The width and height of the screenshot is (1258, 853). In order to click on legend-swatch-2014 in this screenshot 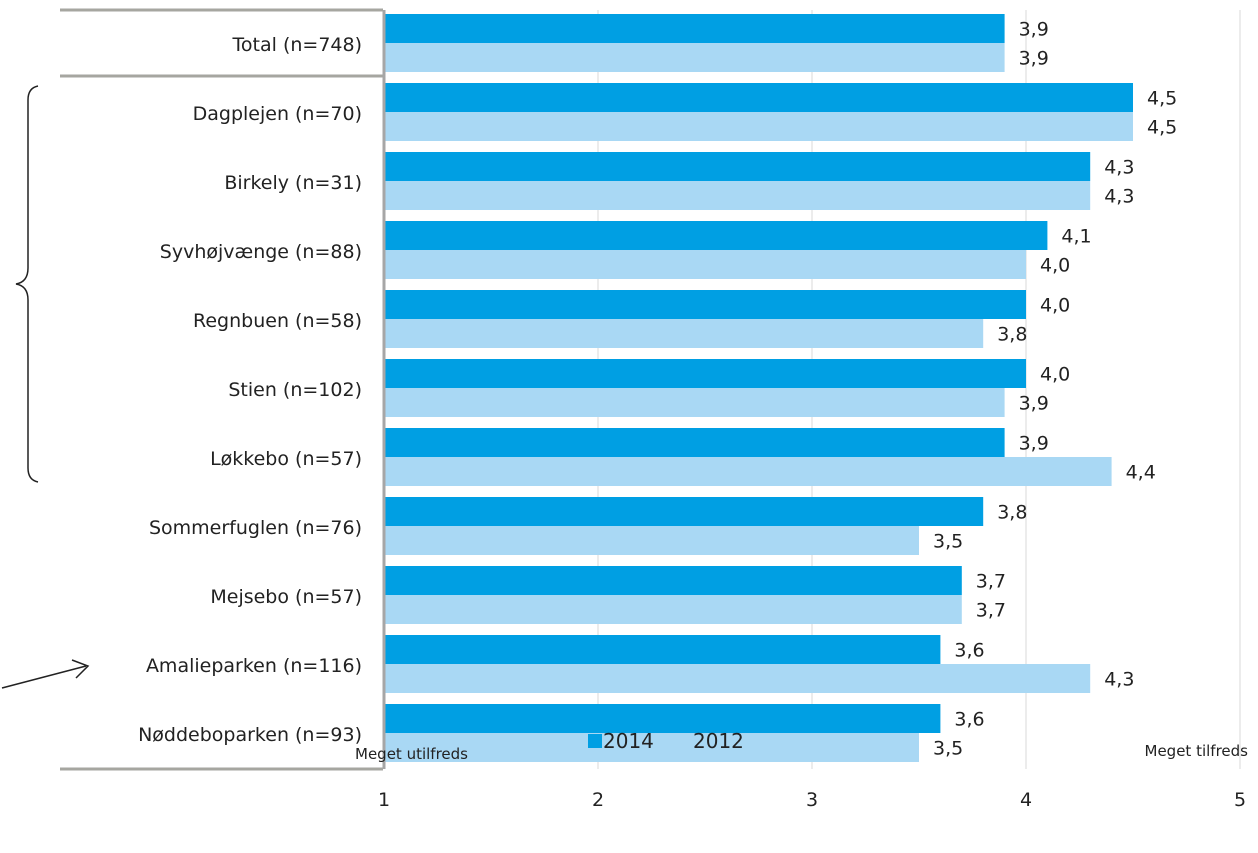, I will do `click(595, 741)`.